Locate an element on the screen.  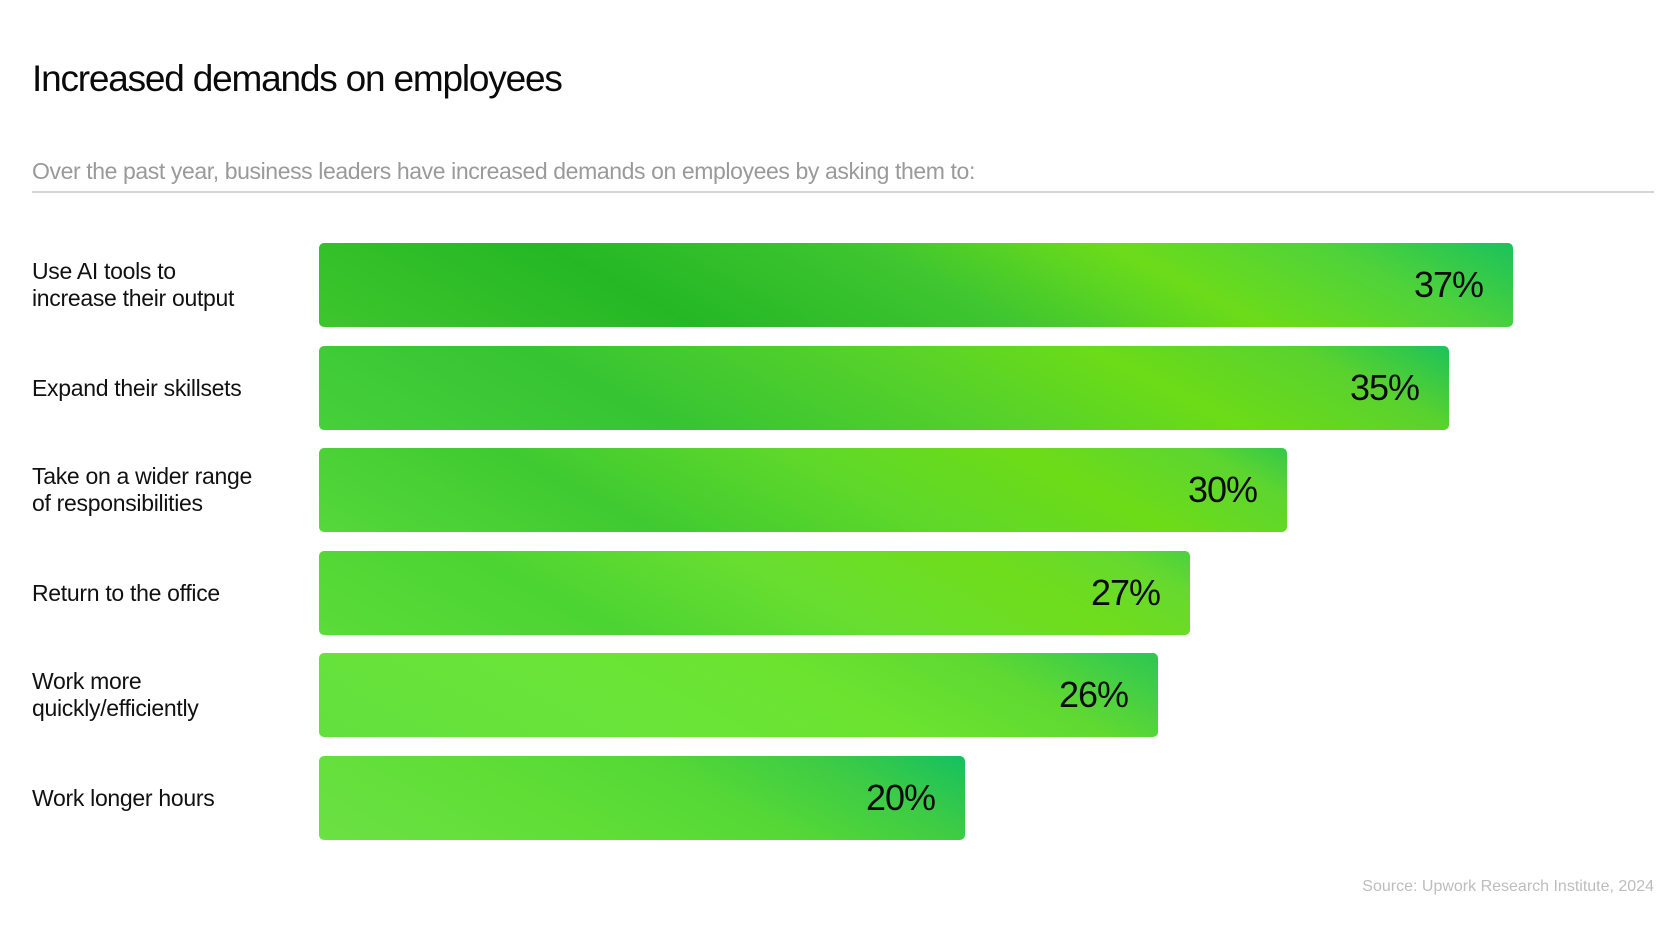
bar-category-label: Expand their skillsets is located at coordinates (167, 388).